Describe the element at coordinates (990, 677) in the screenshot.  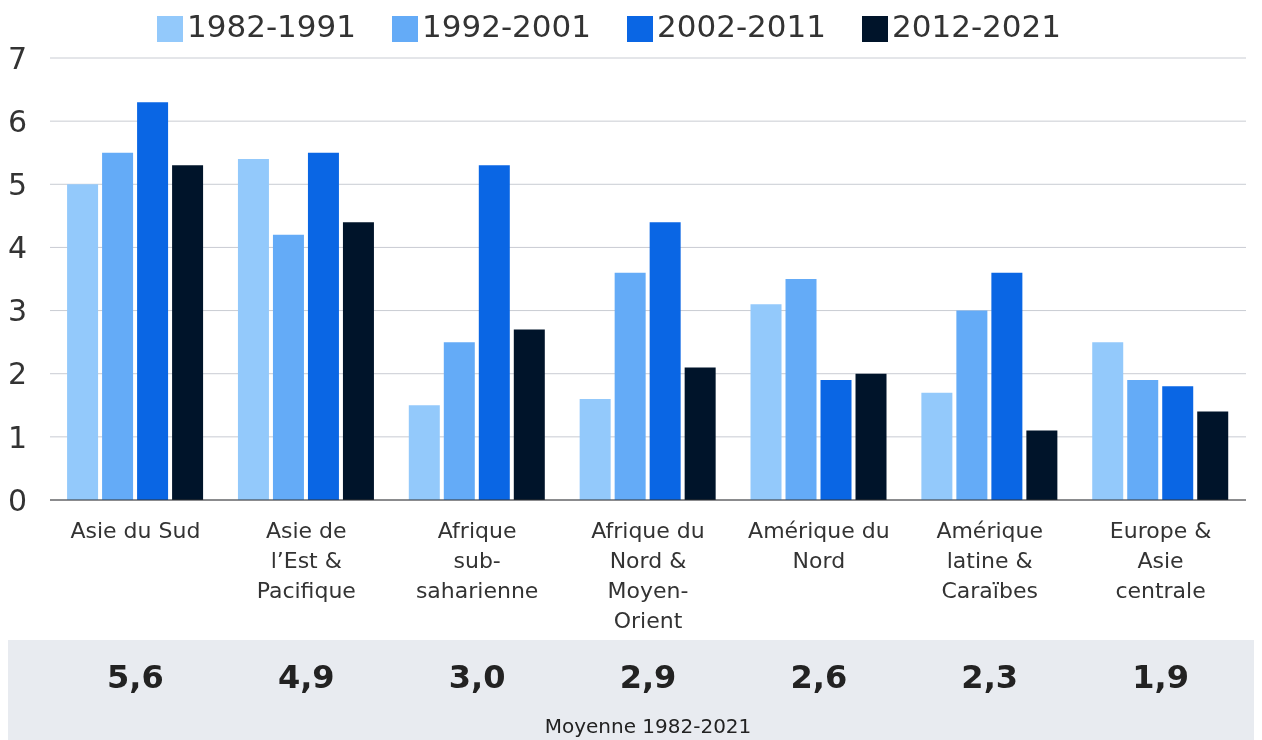
I see `text: 2,3` at that location.